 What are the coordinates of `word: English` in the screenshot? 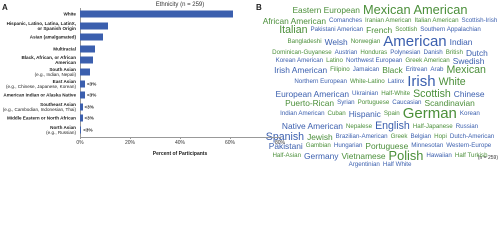 It's located at (392, 126).